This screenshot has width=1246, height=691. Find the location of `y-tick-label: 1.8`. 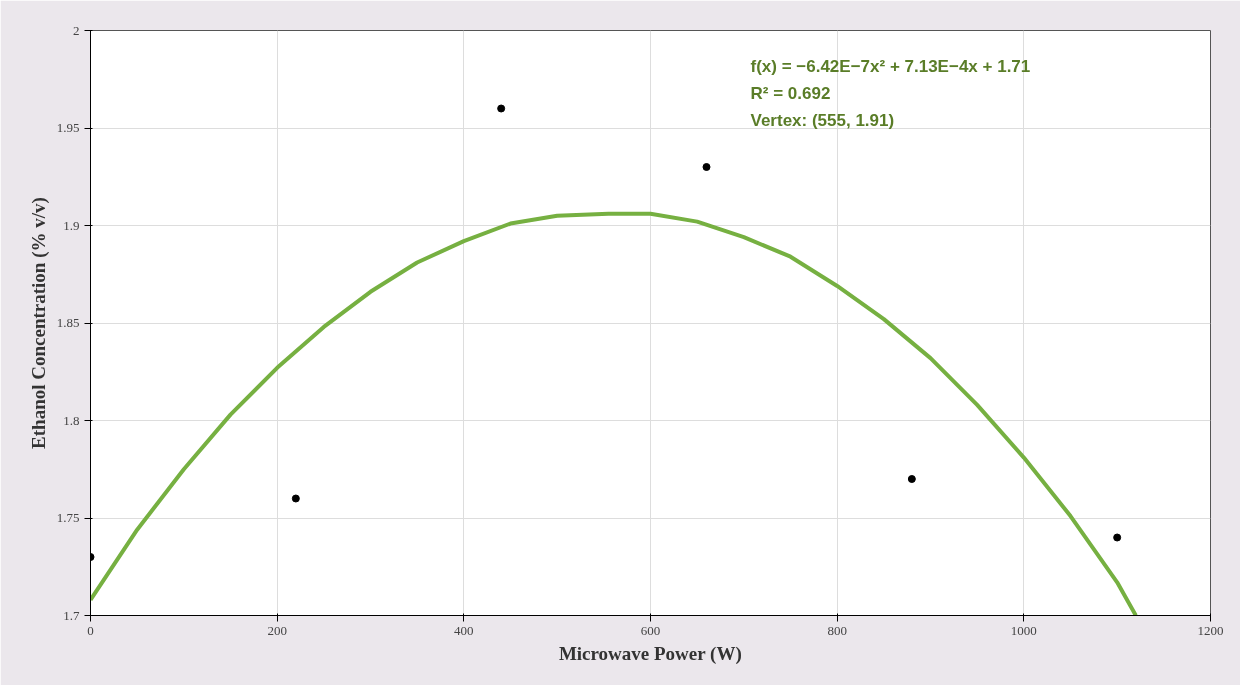

y-tick-label: 1.8 is located at coordinates (71, 420).